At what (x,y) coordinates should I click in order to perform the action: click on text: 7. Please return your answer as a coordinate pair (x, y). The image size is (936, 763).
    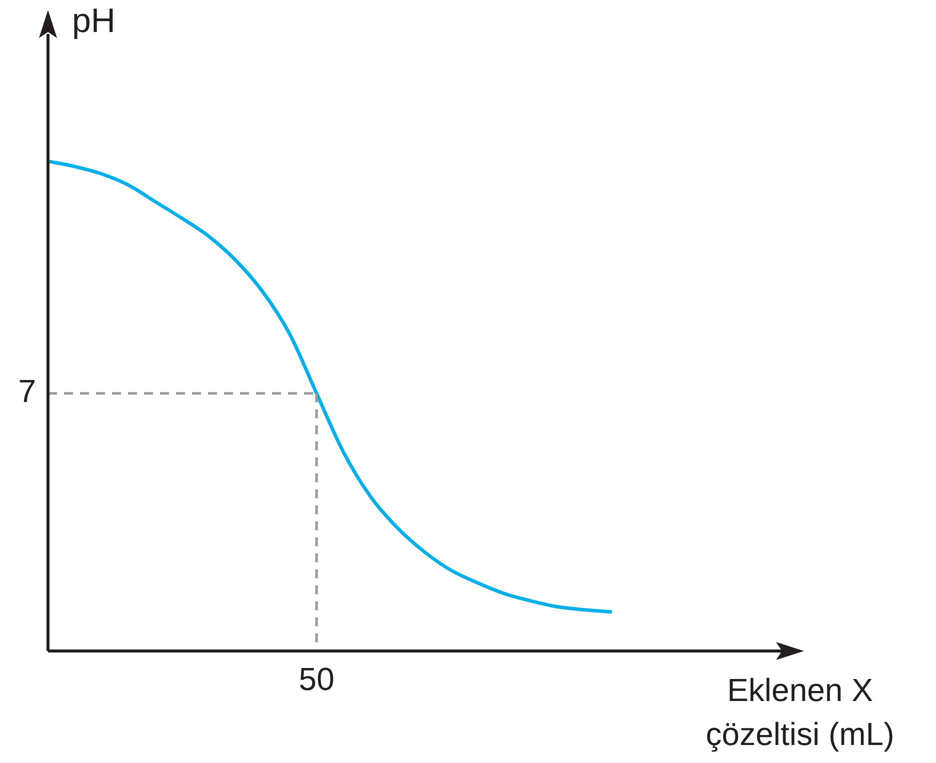
    Looking at the image, I should click on (27, 391).